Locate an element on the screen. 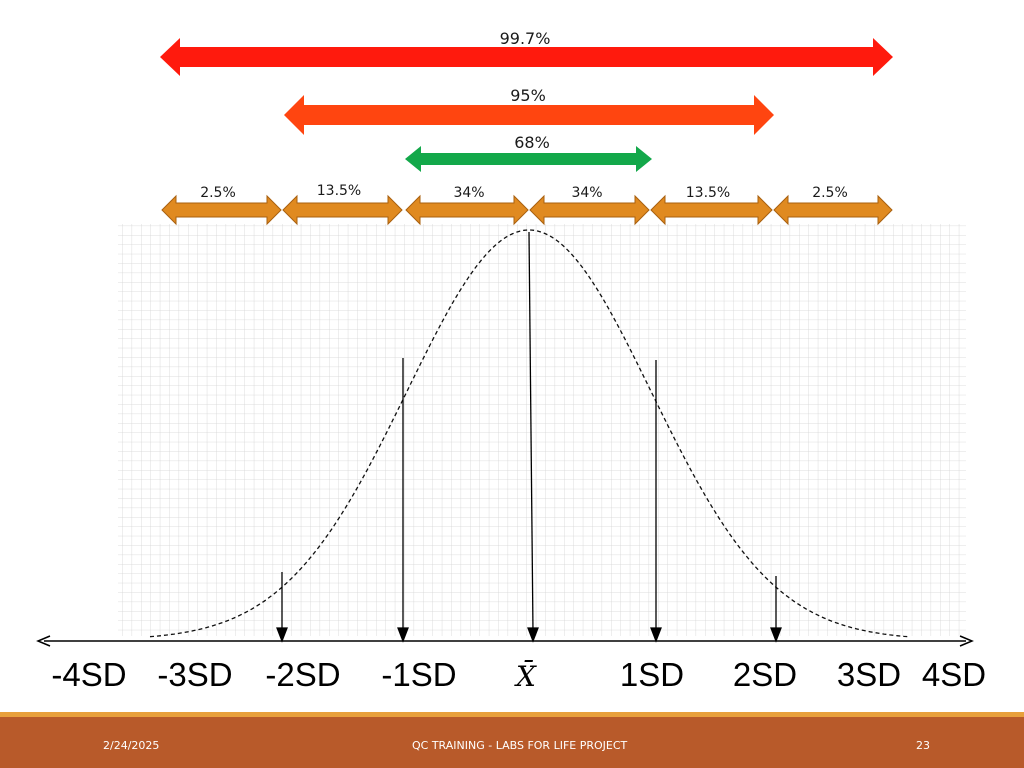 Image resolution: width=1024 pixels, height=768 pixels. band-label-99.7: 99.7% is located at coordinates (525, 38).